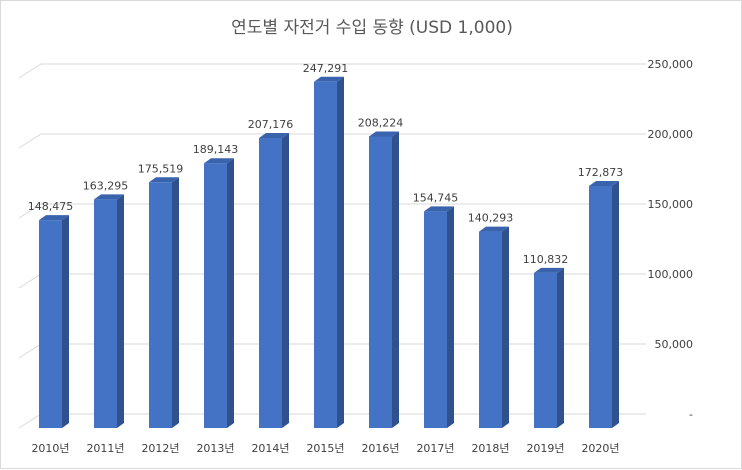 The image size is (742, 470). What do you see at coordinates (216, 149) in the screenshot?
I see `data-label: 189,143` at bounding box center [216, 149].